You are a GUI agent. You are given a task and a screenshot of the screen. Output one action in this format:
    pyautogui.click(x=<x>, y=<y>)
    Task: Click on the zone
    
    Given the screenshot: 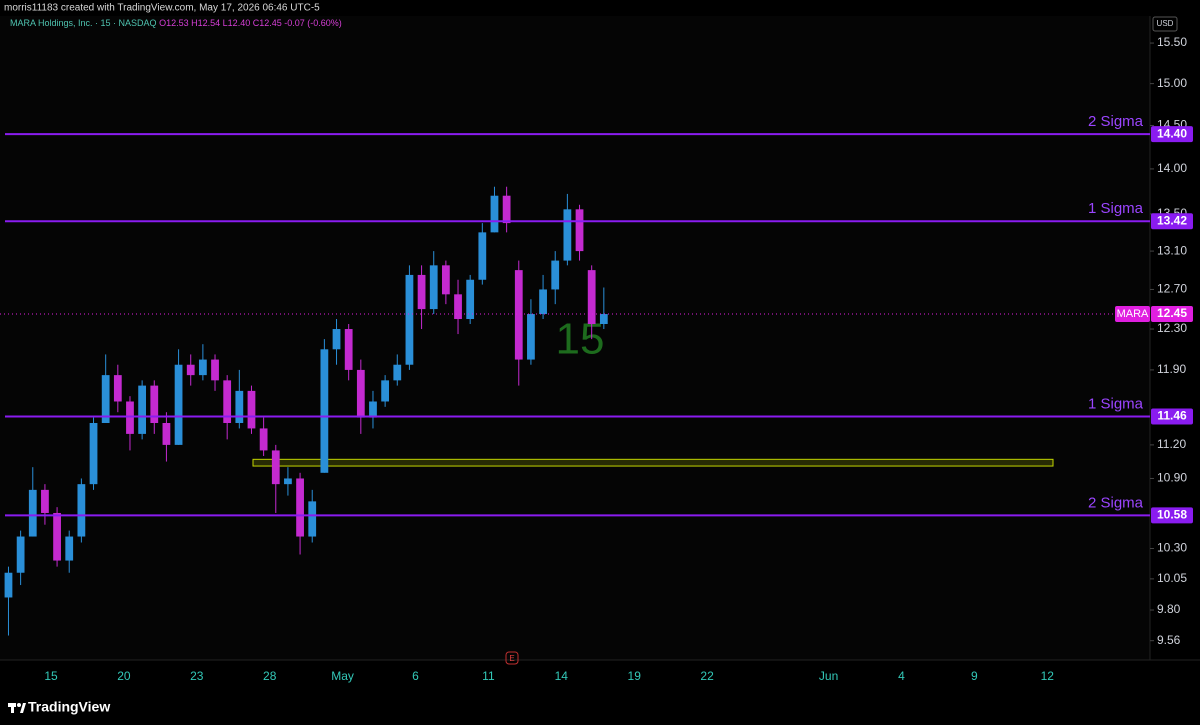 What is the action you would take?
    pyautogui.click(x=653, y=462)
    